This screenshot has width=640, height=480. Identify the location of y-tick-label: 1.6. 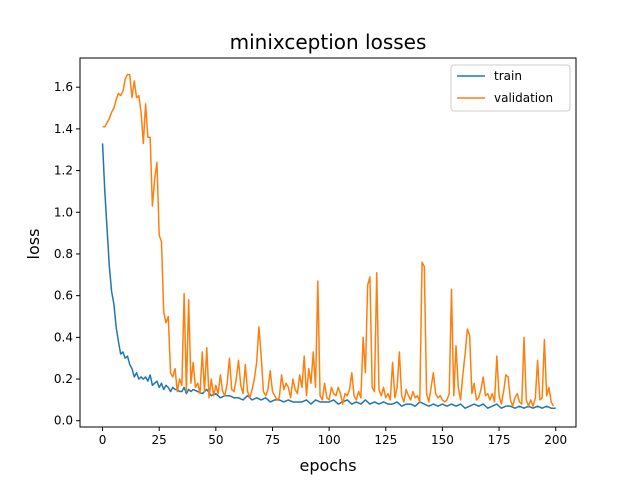
(63, 87).